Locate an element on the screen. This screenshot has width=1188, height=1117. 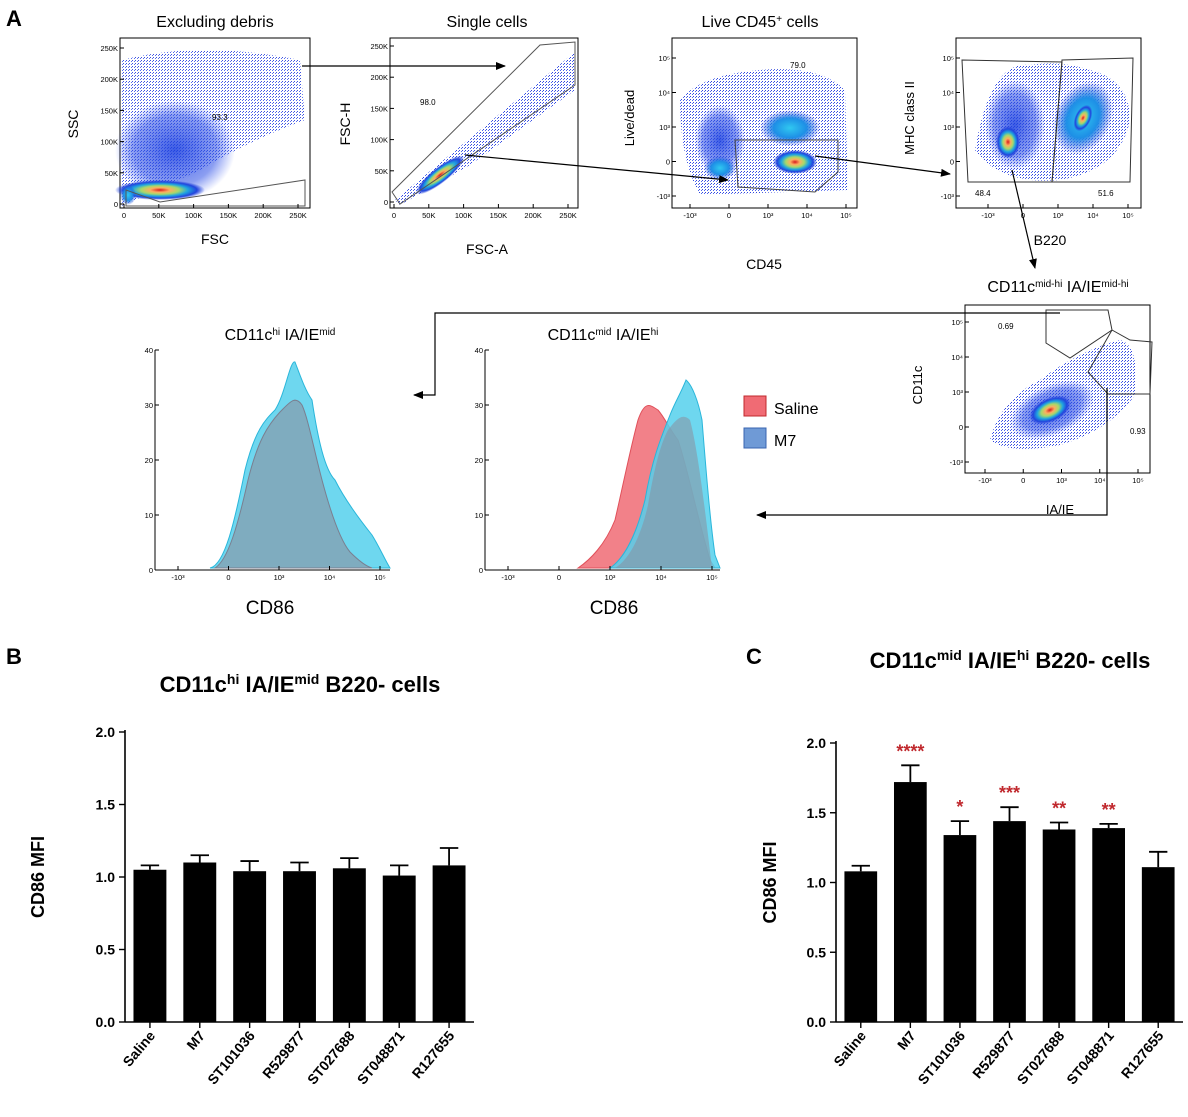
chart-b-bar-saline is located at coordinates (150, 945).